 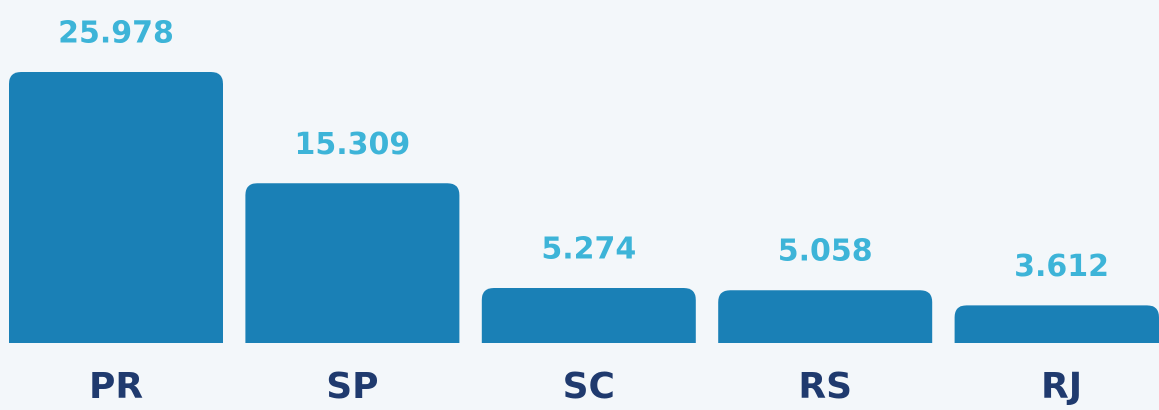 I want to click on category-label: PR, so click(x=116, y=386).